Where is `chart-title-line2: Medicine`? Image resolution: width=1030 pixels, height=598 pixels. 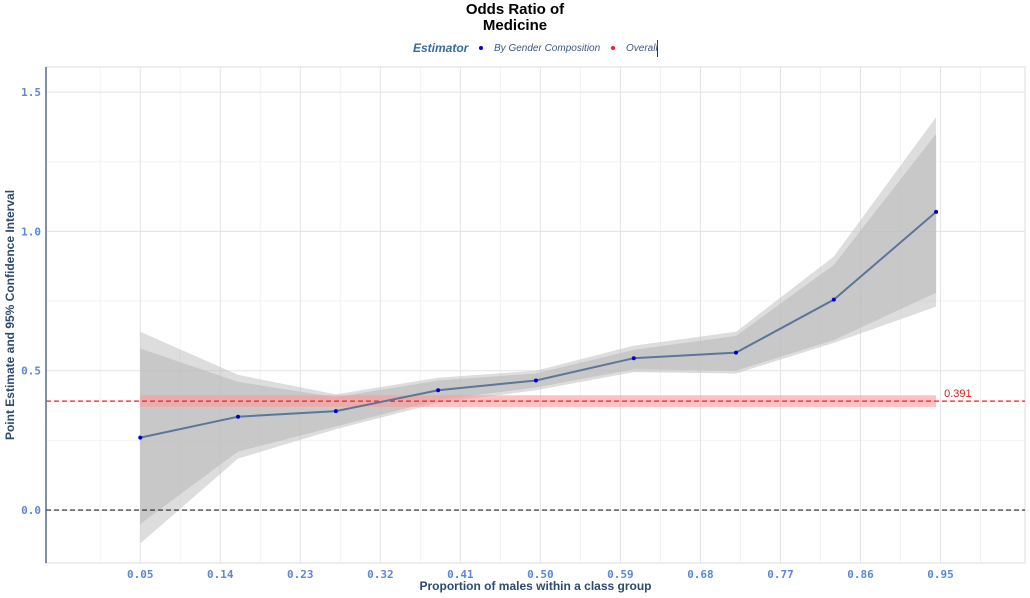 chart-title-line2: Medicine is located at coordinates (515, 25).